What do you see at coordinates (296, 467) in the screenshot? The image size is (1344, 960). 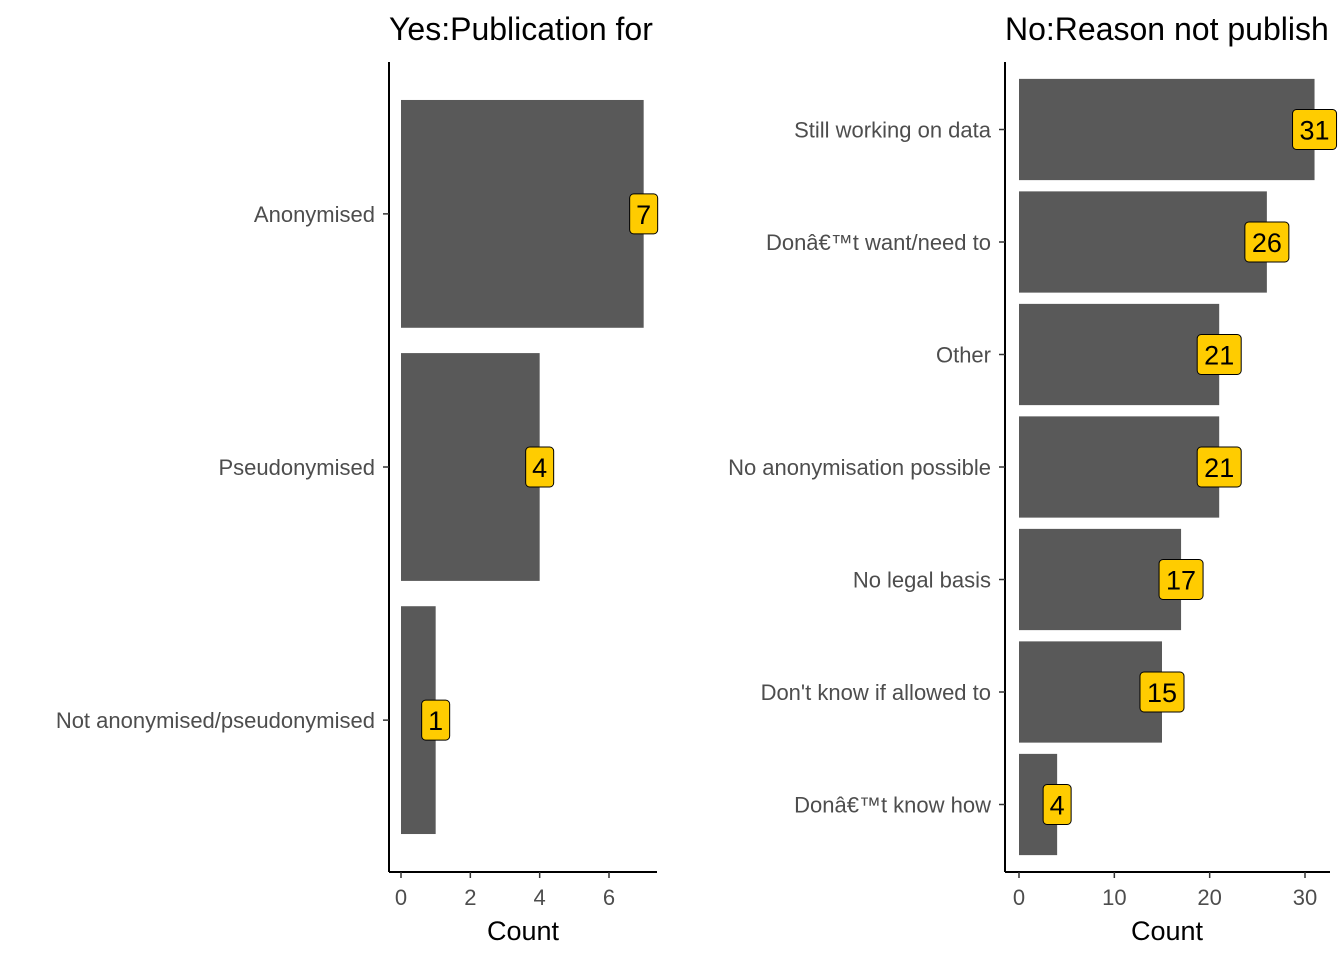 I see `category-label-yes-pseudonymised: Pseudonymised` at bounding box center [296, 467].